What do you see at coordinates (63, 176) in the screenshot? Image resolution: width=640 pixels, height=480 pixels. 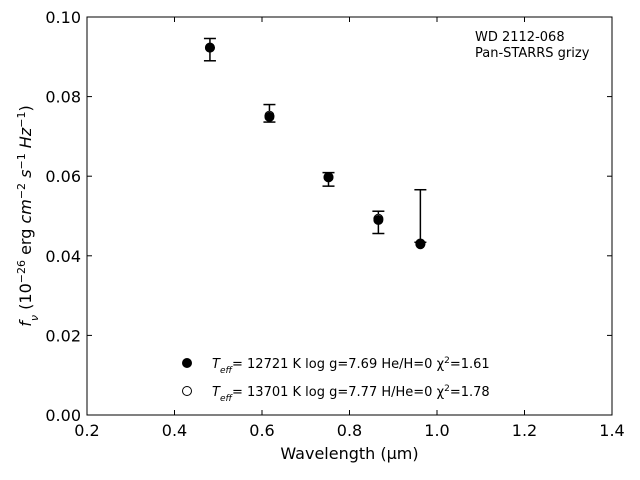 I see `y-tick-label: 0.06` at bounding box center [63, 176].